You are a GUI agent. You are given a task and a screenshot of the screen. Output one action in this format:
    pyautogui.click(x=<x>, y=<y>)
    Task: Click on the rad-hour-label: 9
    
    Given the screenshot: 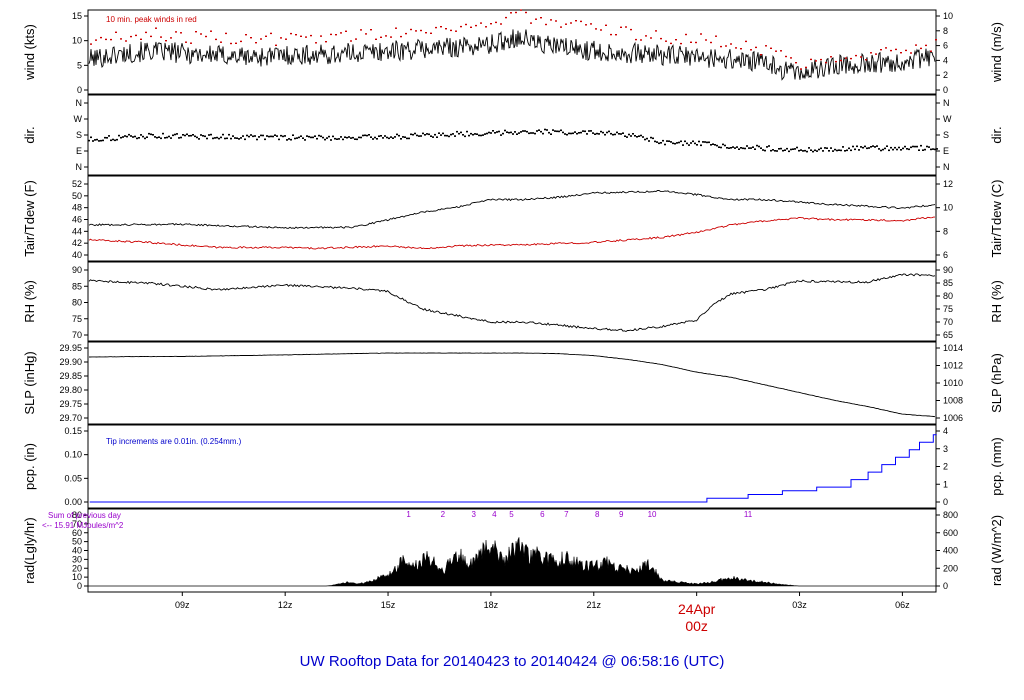 What is the action you would take?
    pyautogui.click(x=621, y=514)
    